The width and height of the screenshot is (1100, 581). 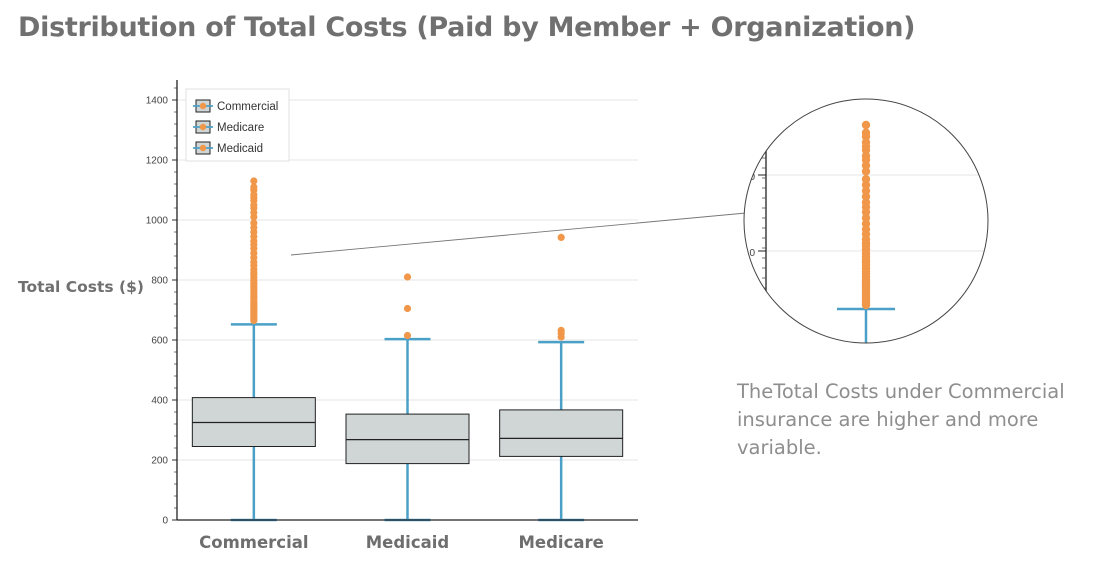 I want to click on y-tick-label: 800, so click(x=159, y=281).